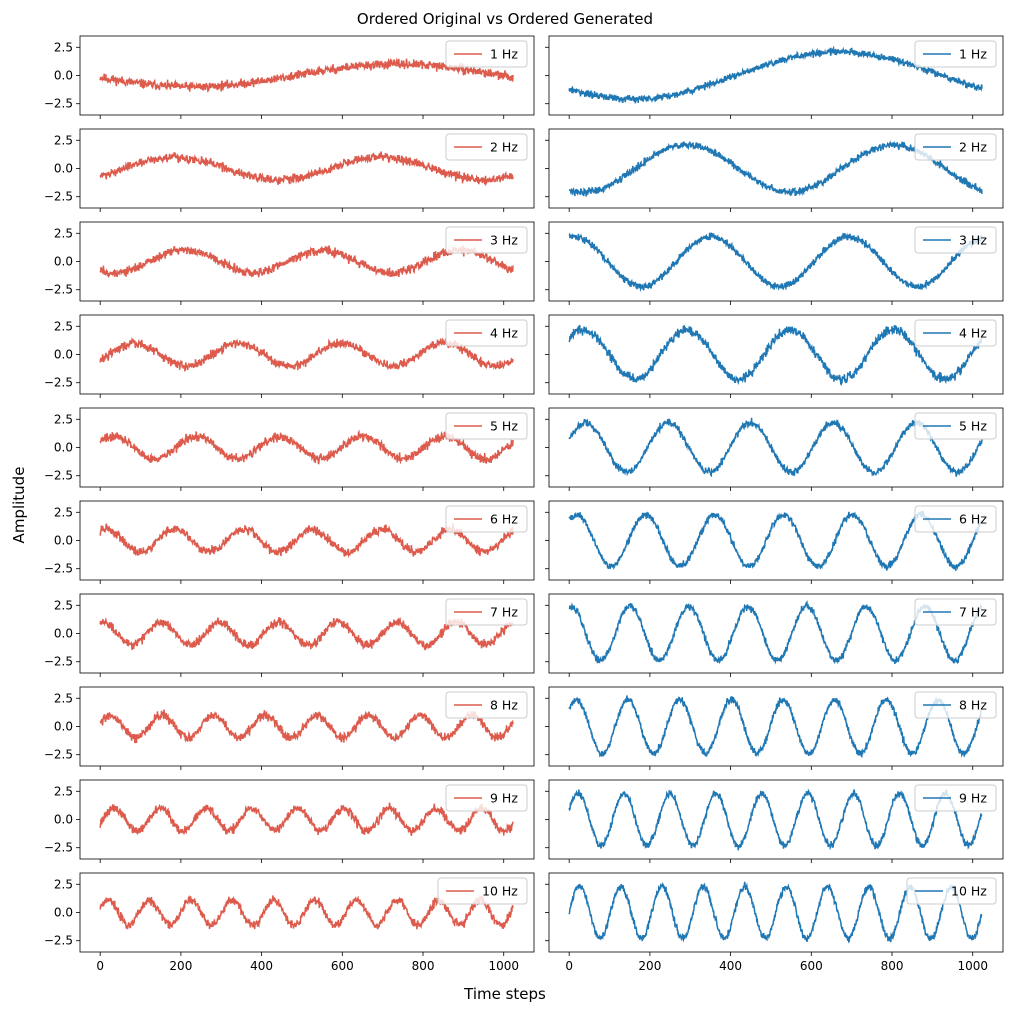 Image resolution: width=1011 pixels, height=1011 pixels. I want to click on legend: 5 Hz, so click(486, 426).